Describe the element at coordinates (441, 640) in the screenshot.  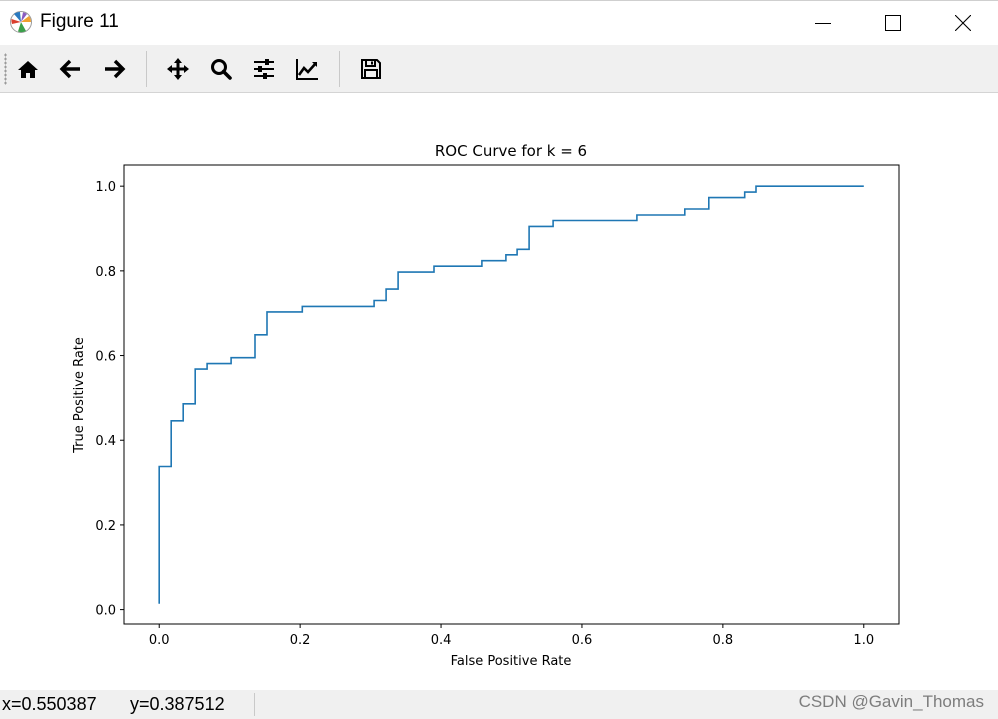
I see `x-tick-label: 0.4` at that location.